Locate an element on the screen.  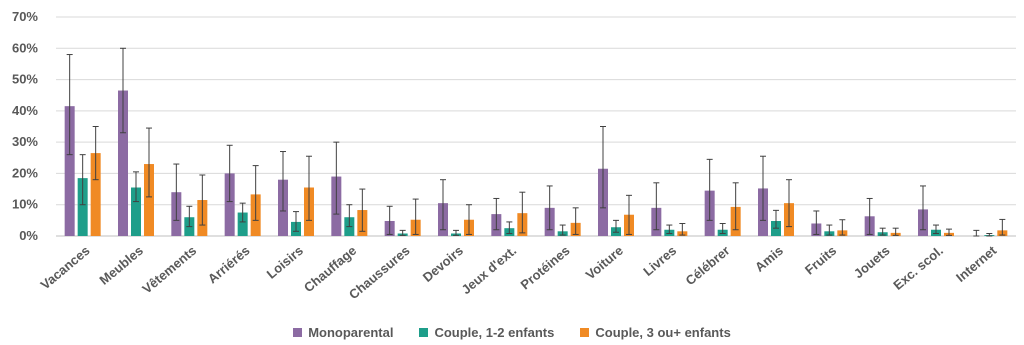
y-axis-ticks: 0% 10% 20% 30% 40% 50% 60% 70% is located at coordinates (25, 126).